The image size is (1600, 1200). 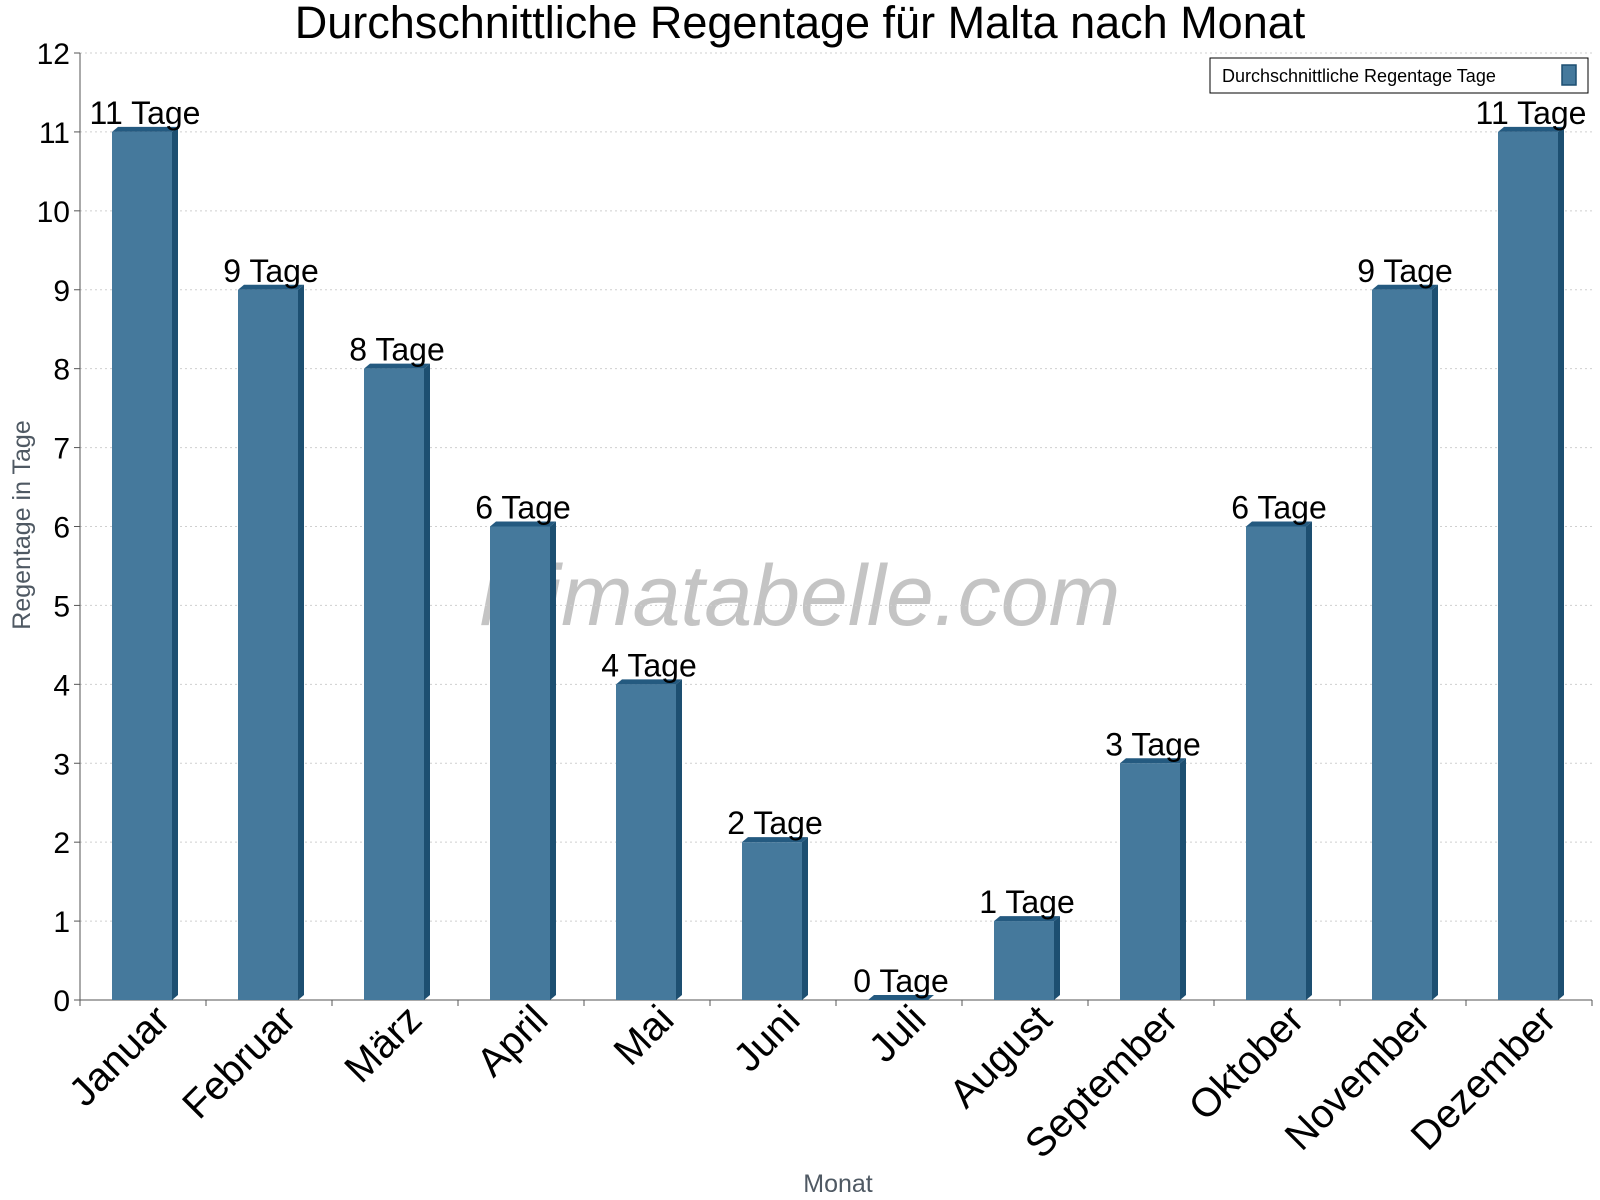 What do you see at coordinates (898, 1034) in the screenshot?
I see `x-tick-label: Juli` at bounding box center [898, 1034].